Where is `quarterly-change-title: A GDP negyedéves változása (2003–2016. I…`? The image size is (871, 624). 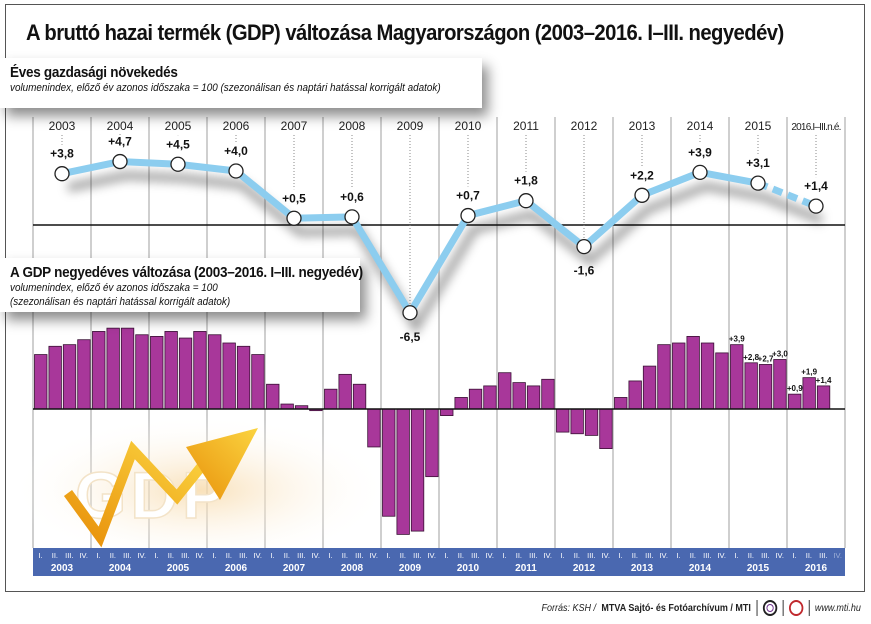 quarterly-change-title: A GDP negyedéves változása (2003–2016. I… is located at coordinates (186, 272).